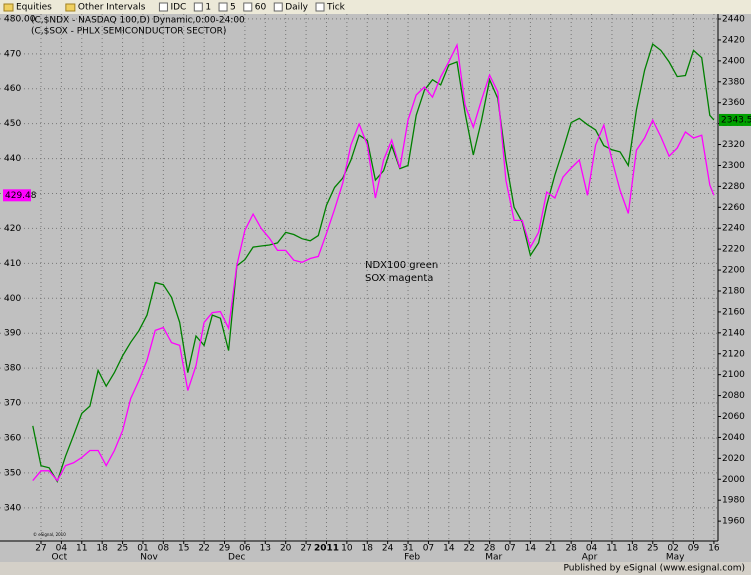 This screenshot has height=575, width=751. I want to click on y2-tick-label: 2380, so click(733, 82).